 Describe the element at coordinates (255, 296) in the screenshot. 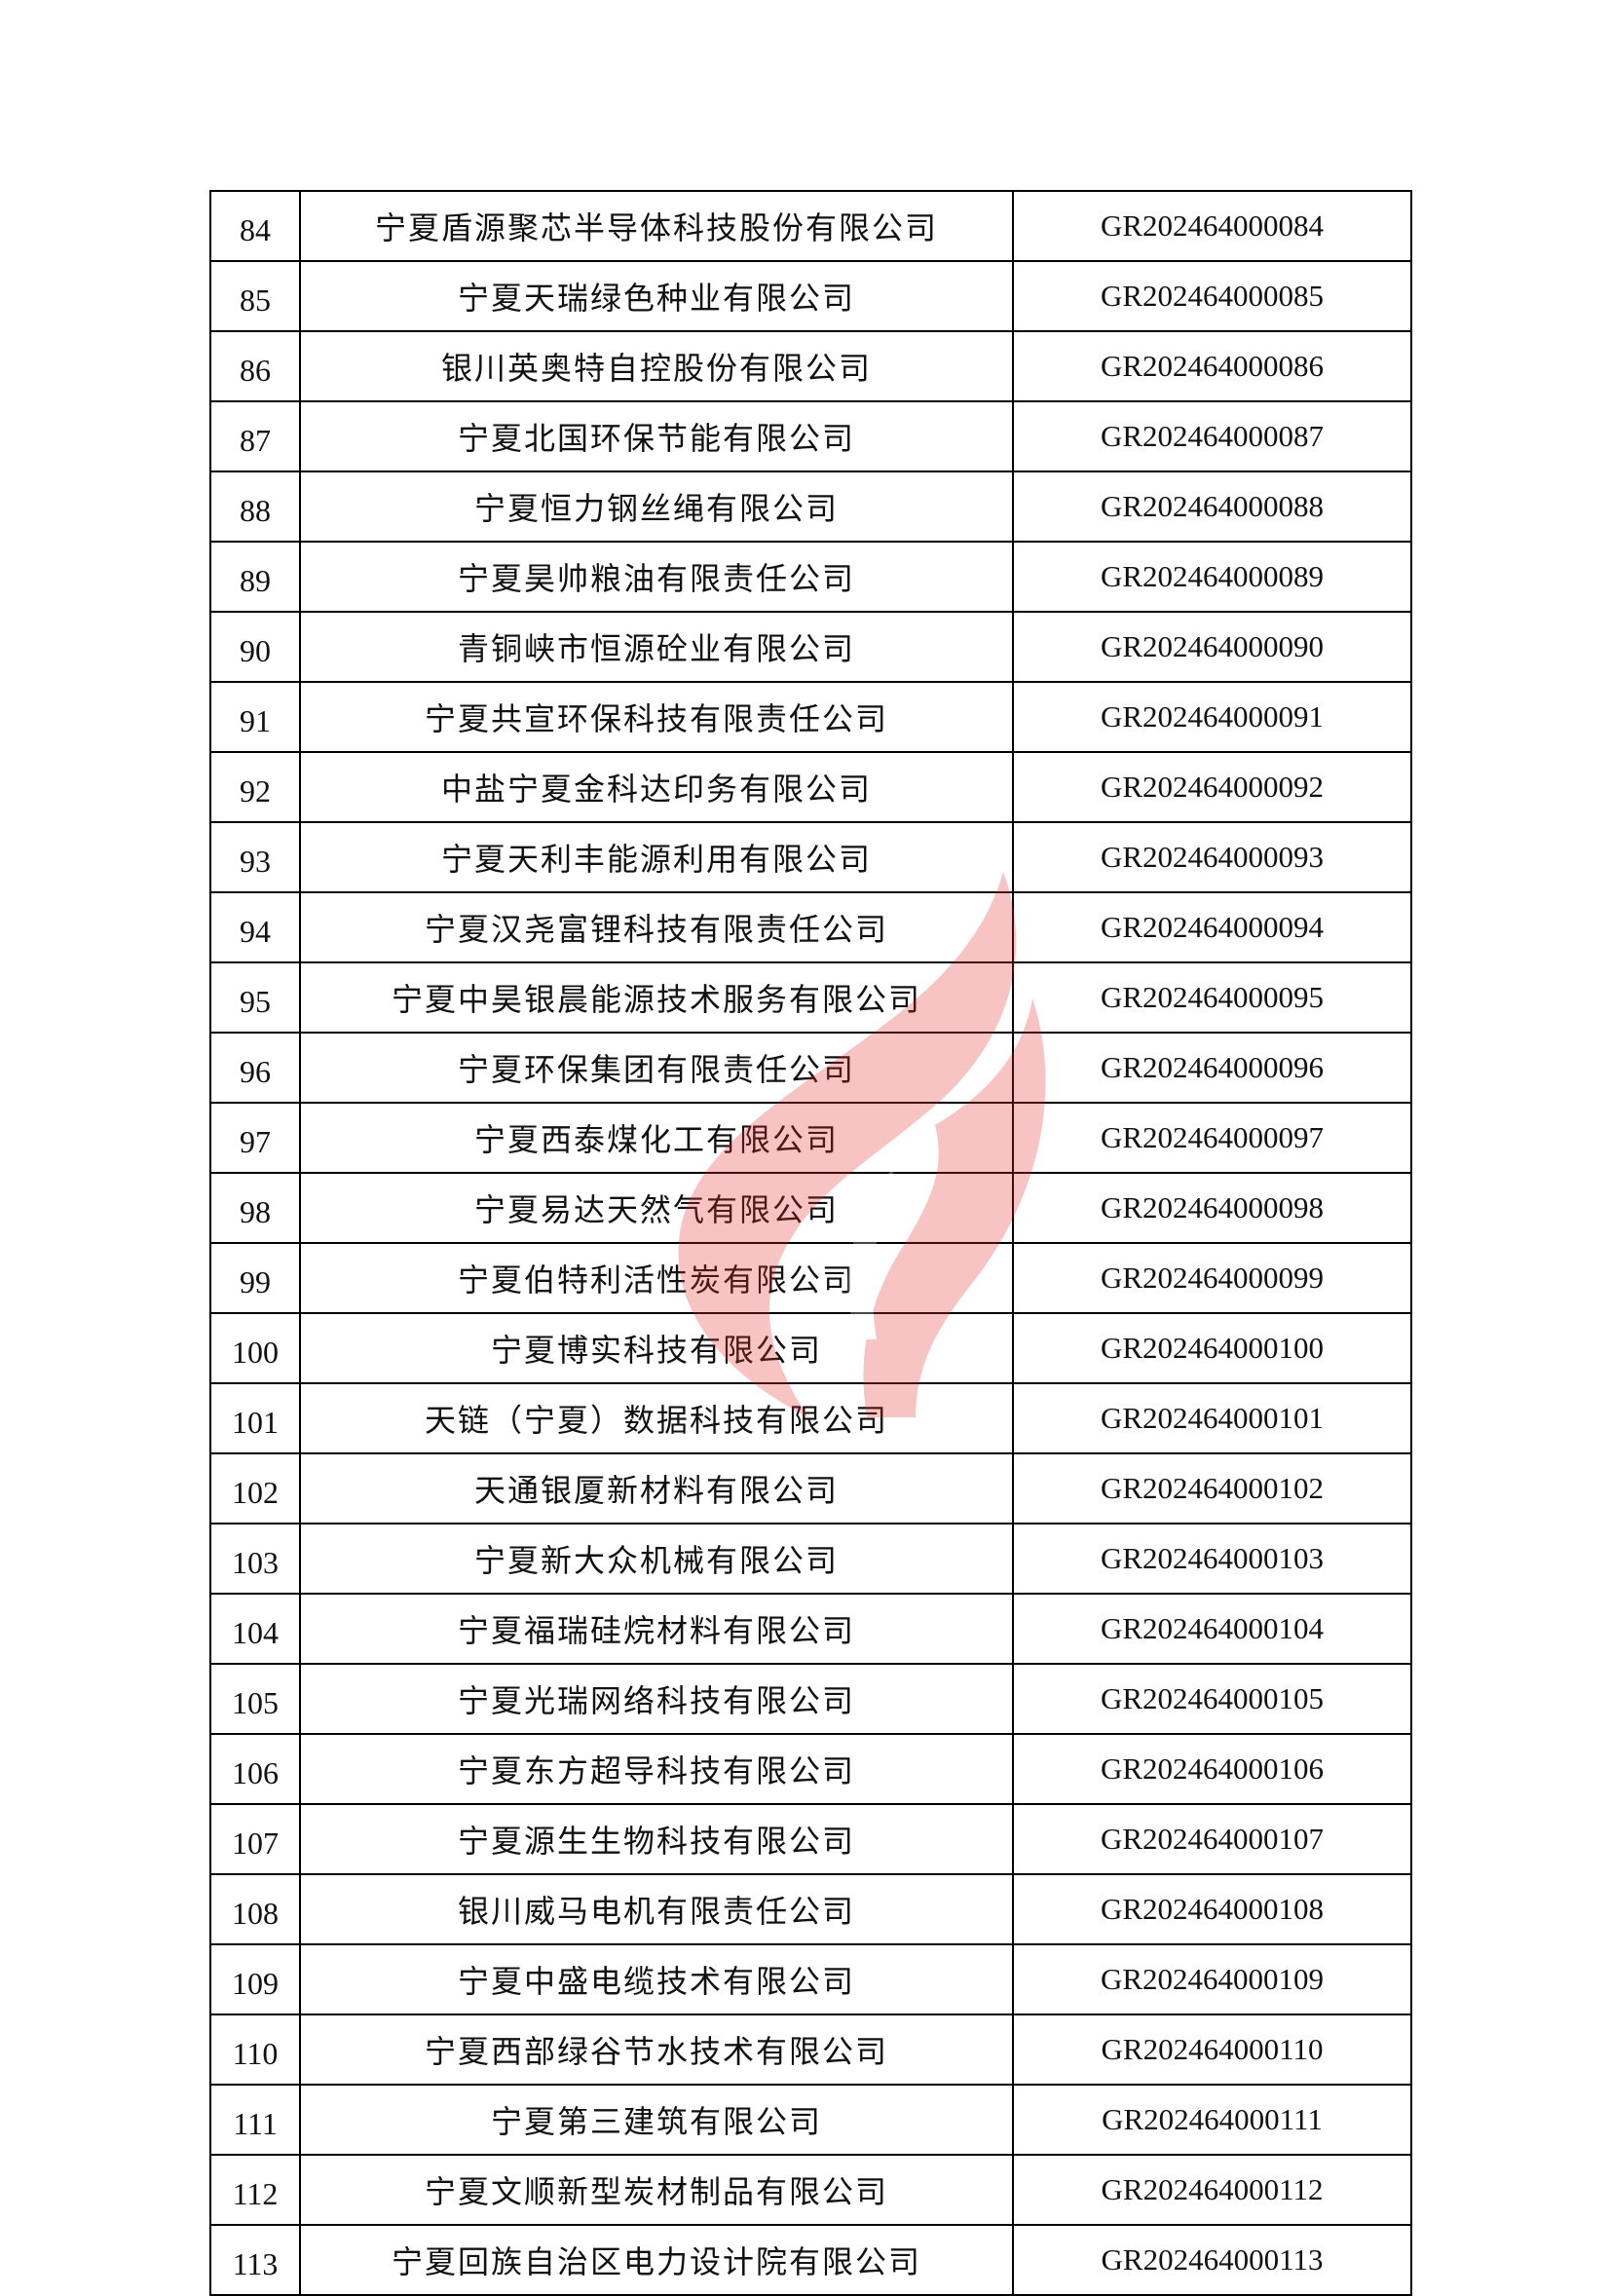

I see `row-number: 85` at that location.